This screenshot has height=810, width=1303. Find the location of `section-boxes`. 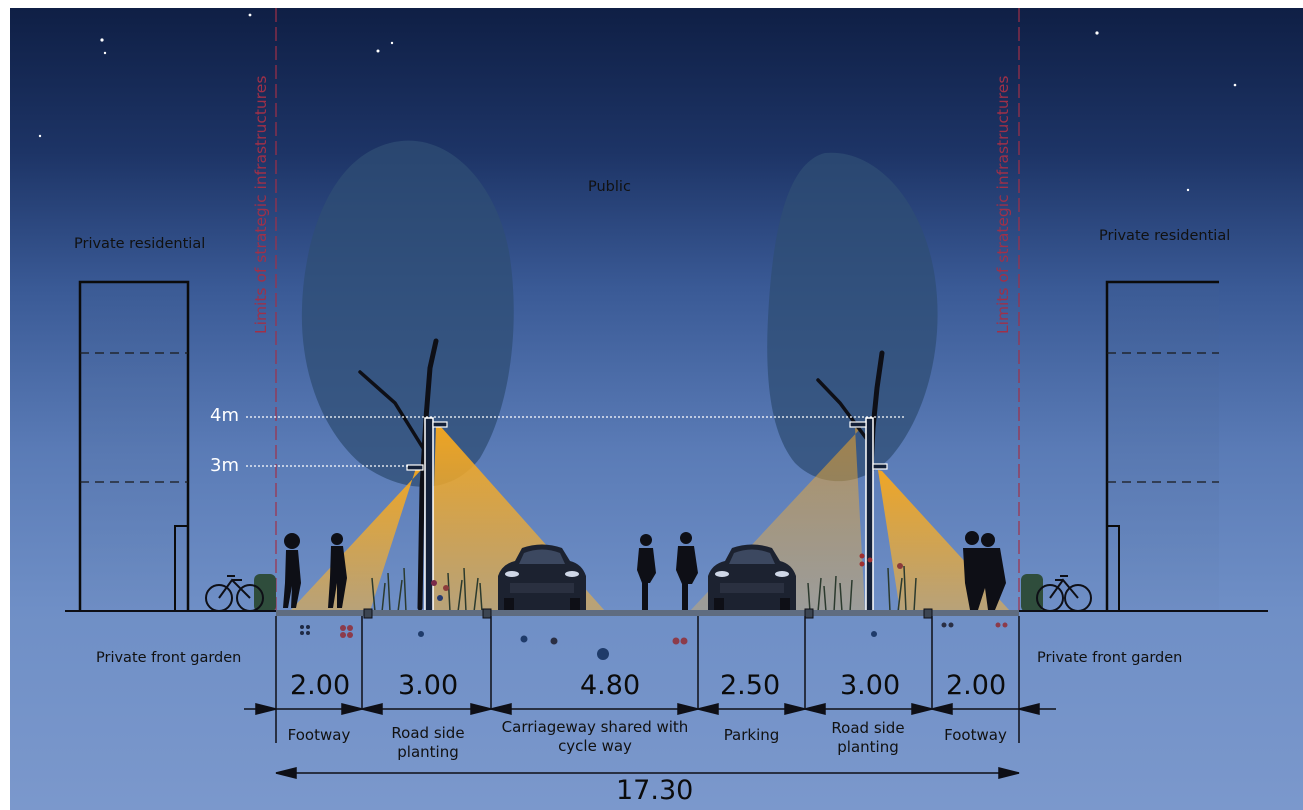

section-boxes is located at coordinates (647, 679).